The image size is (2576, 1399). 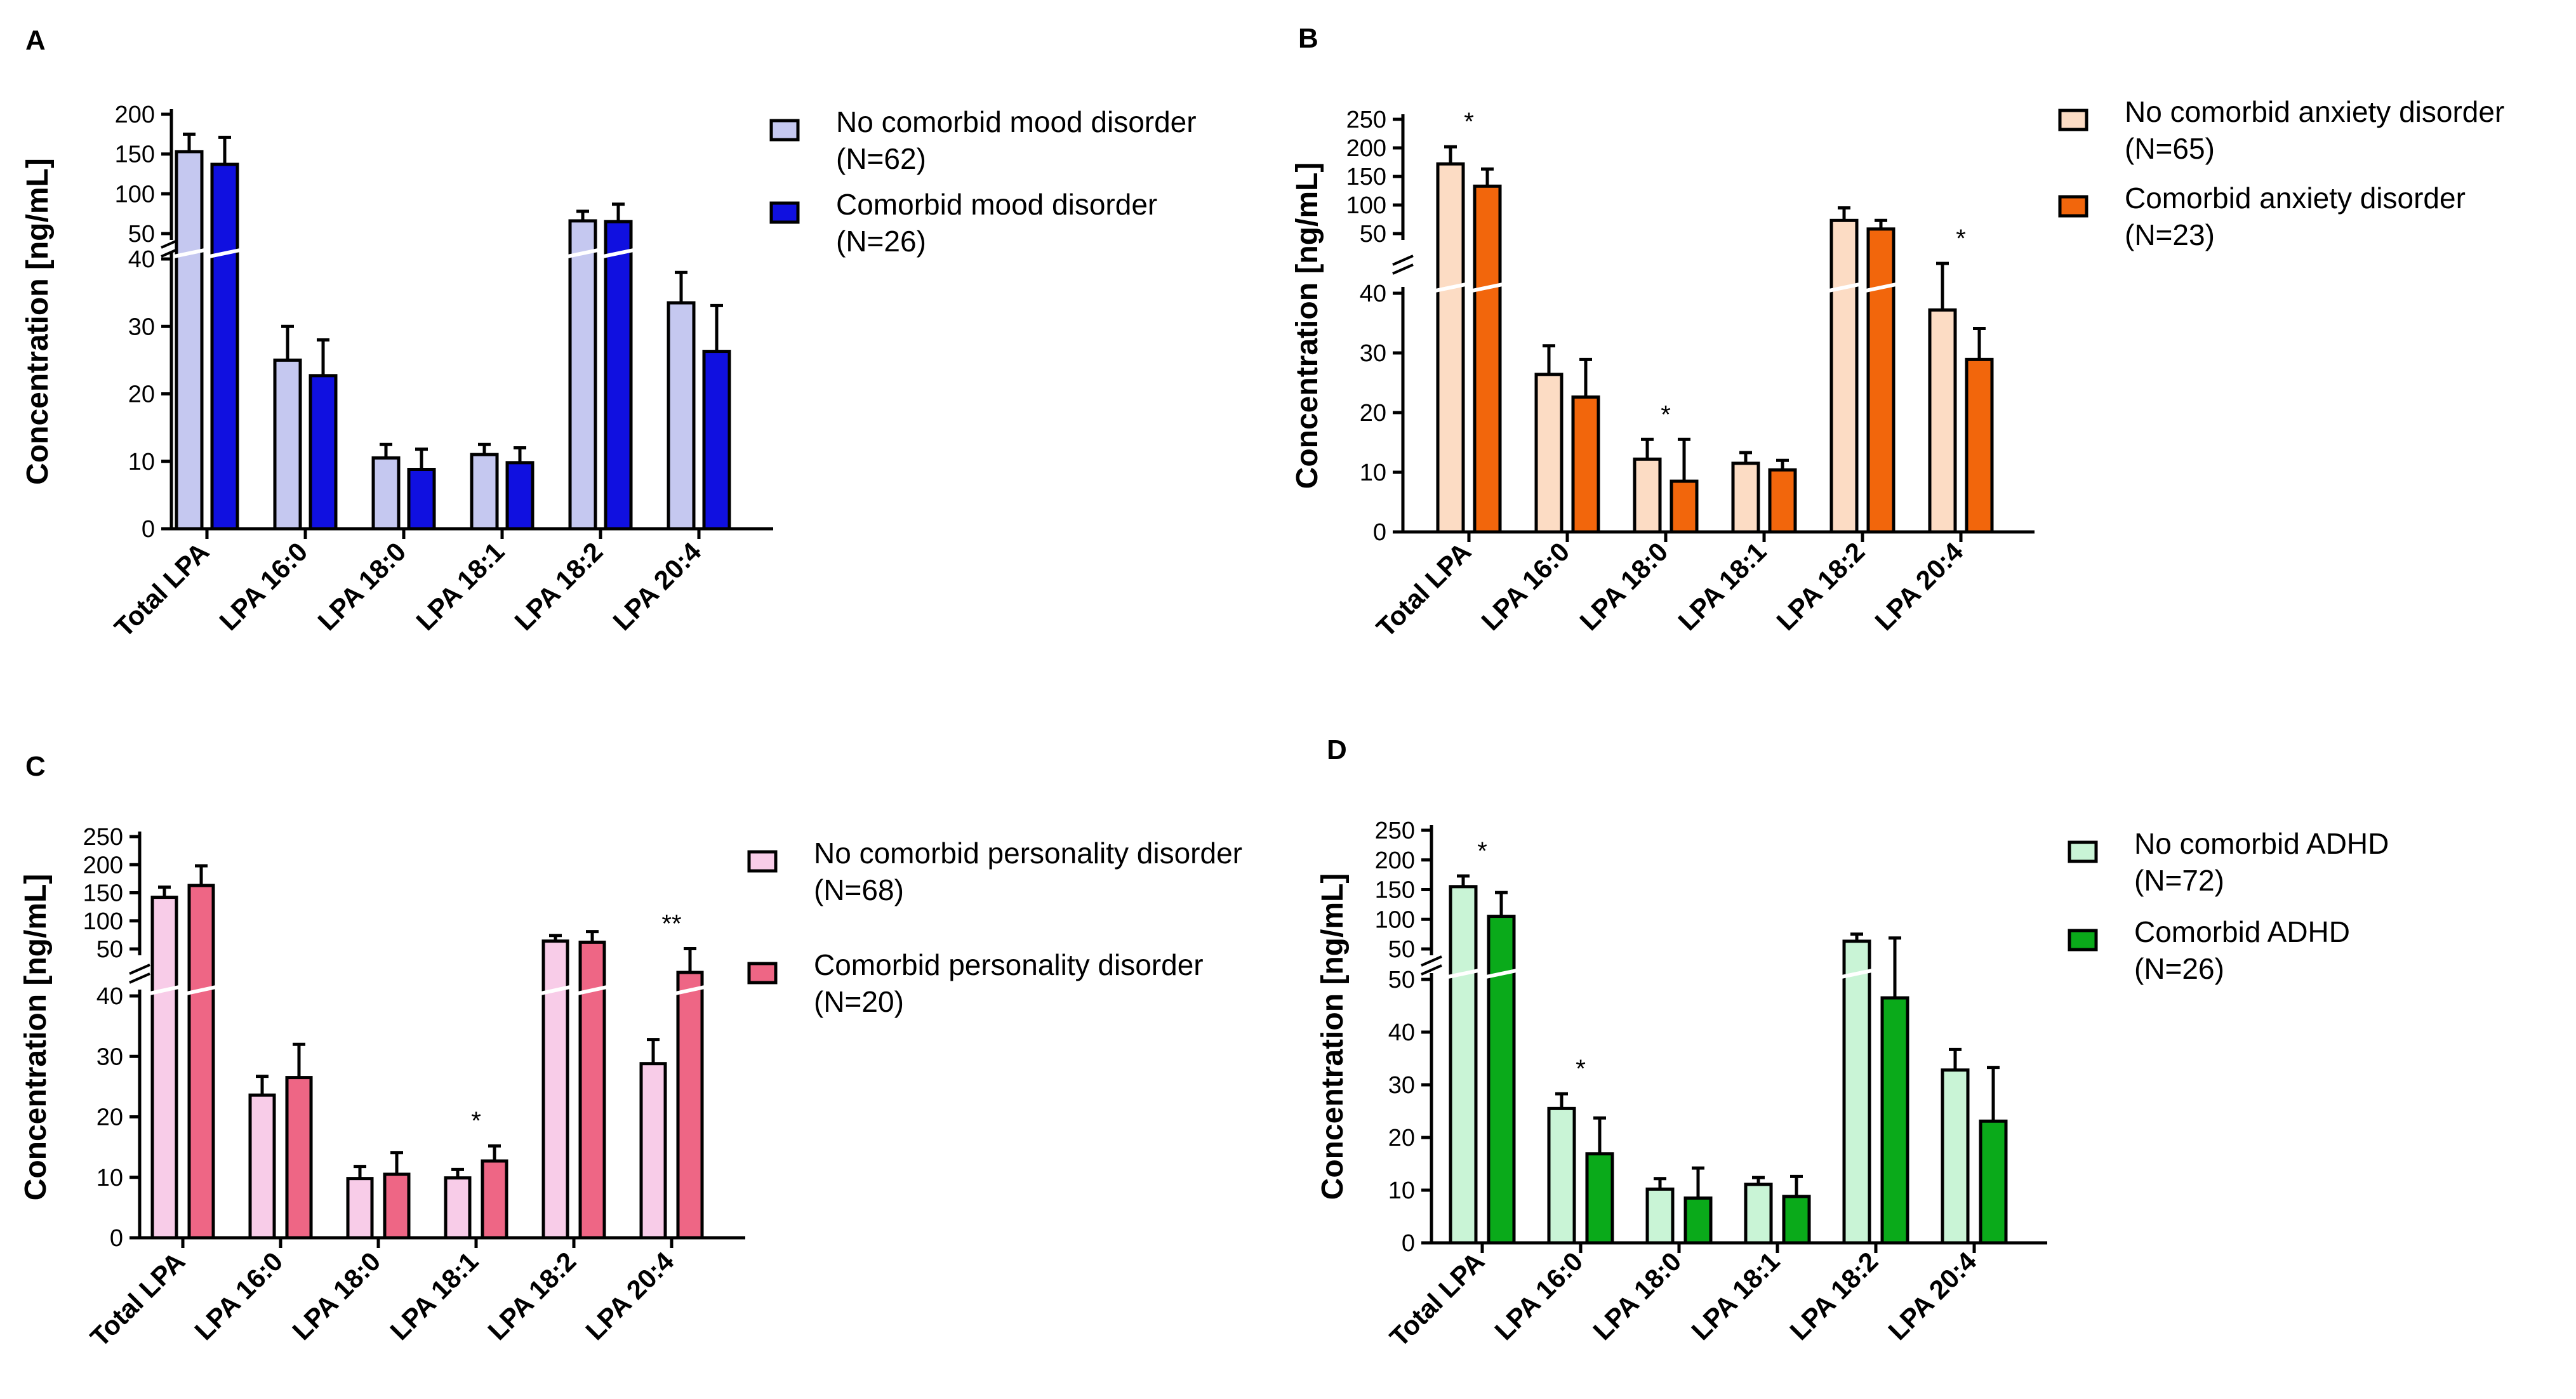 I want to click on bar-c-s0-c4, so click(x=555, y=1089).